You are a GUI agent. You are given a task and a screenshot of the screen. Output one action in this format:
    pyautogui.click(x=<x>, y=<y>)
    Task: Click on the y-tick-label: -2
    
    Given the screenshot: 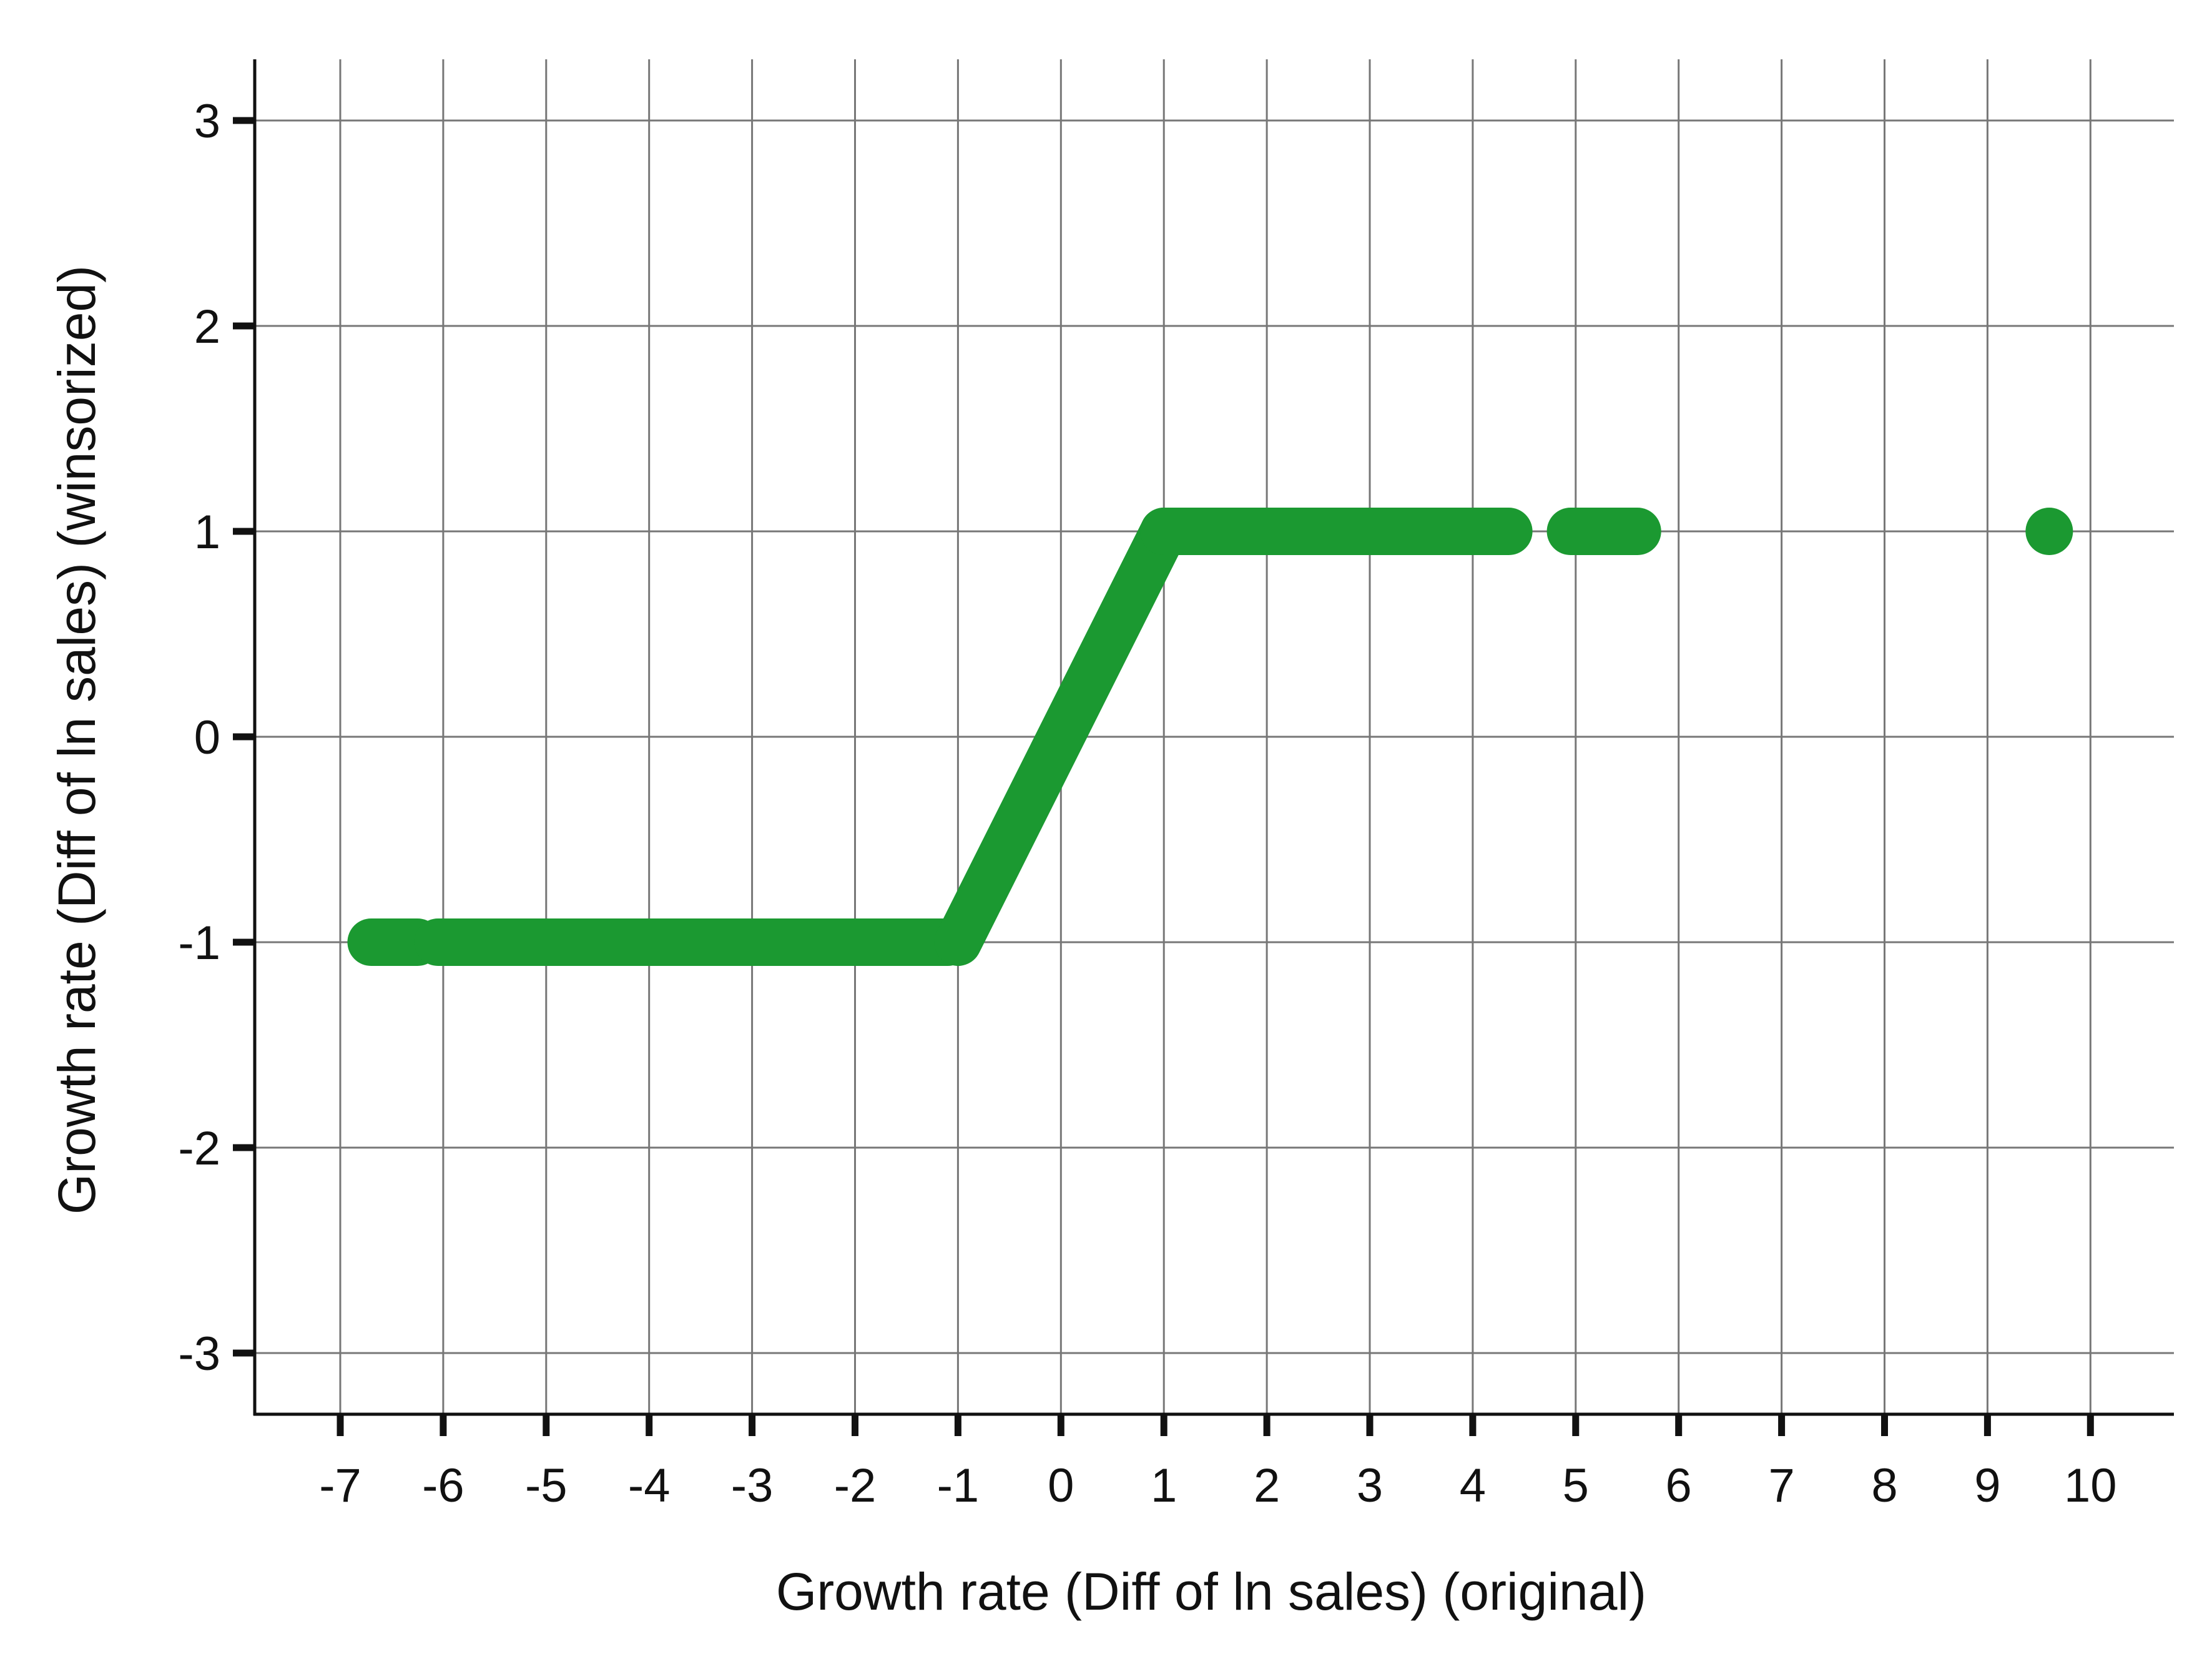 What is the action you would take?
    pyautogui.click(x=199, y=1148)
    